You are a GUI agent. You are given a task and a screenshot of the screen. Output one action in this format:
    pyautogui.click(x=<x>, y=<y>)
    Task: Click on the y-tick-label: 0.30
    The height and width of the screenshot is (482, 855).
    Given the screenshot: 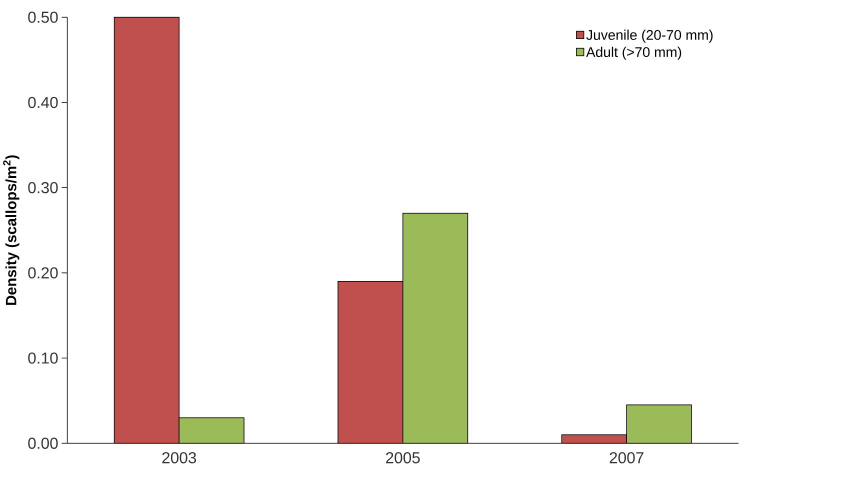 What is the action you would take?
    pyautogui.click(x=43, y=188)
    